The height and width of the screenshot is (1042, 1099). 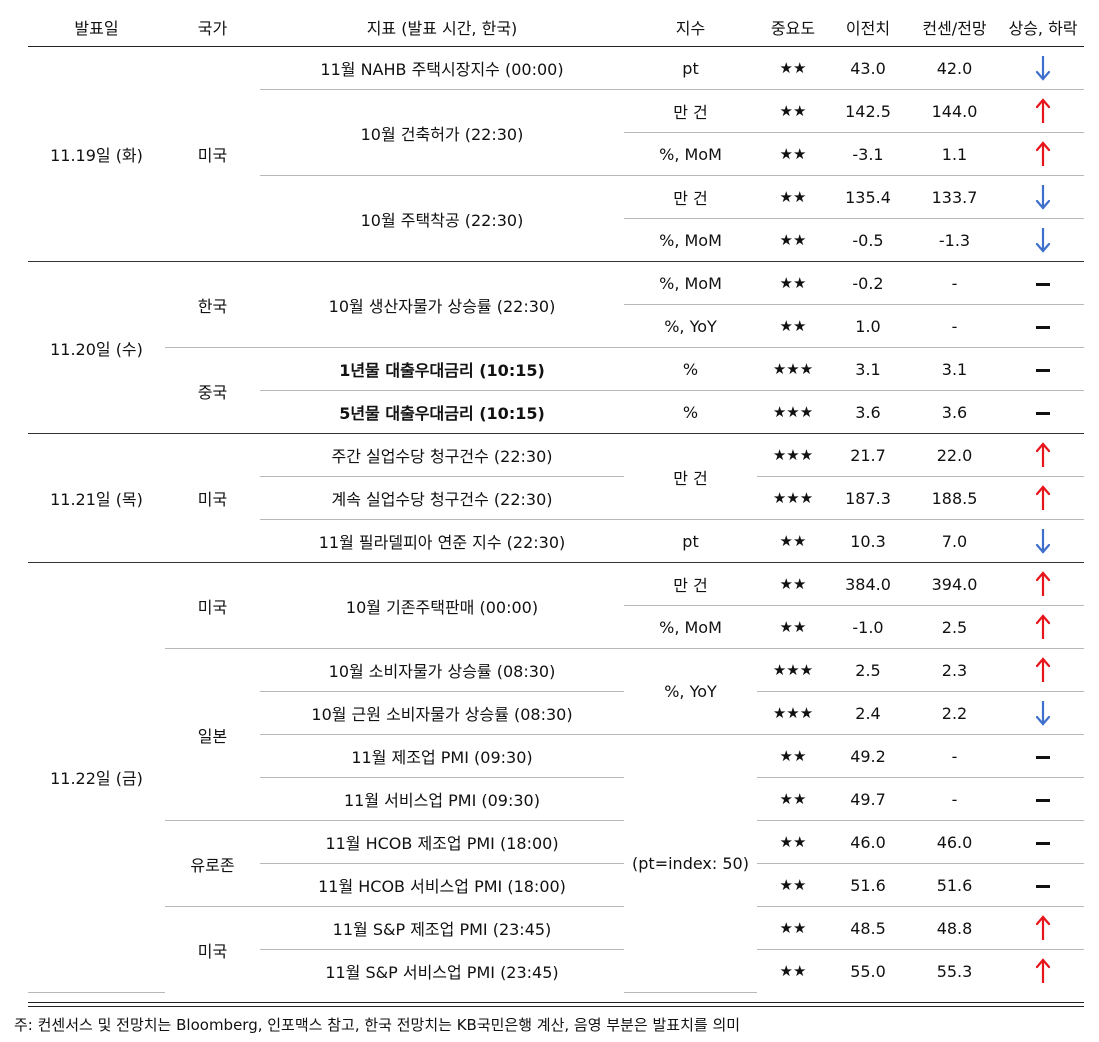 I want to click on indicator-cell: 10월 근원 소비자물가 상승률 (08:30), so click(x=442, y=713).